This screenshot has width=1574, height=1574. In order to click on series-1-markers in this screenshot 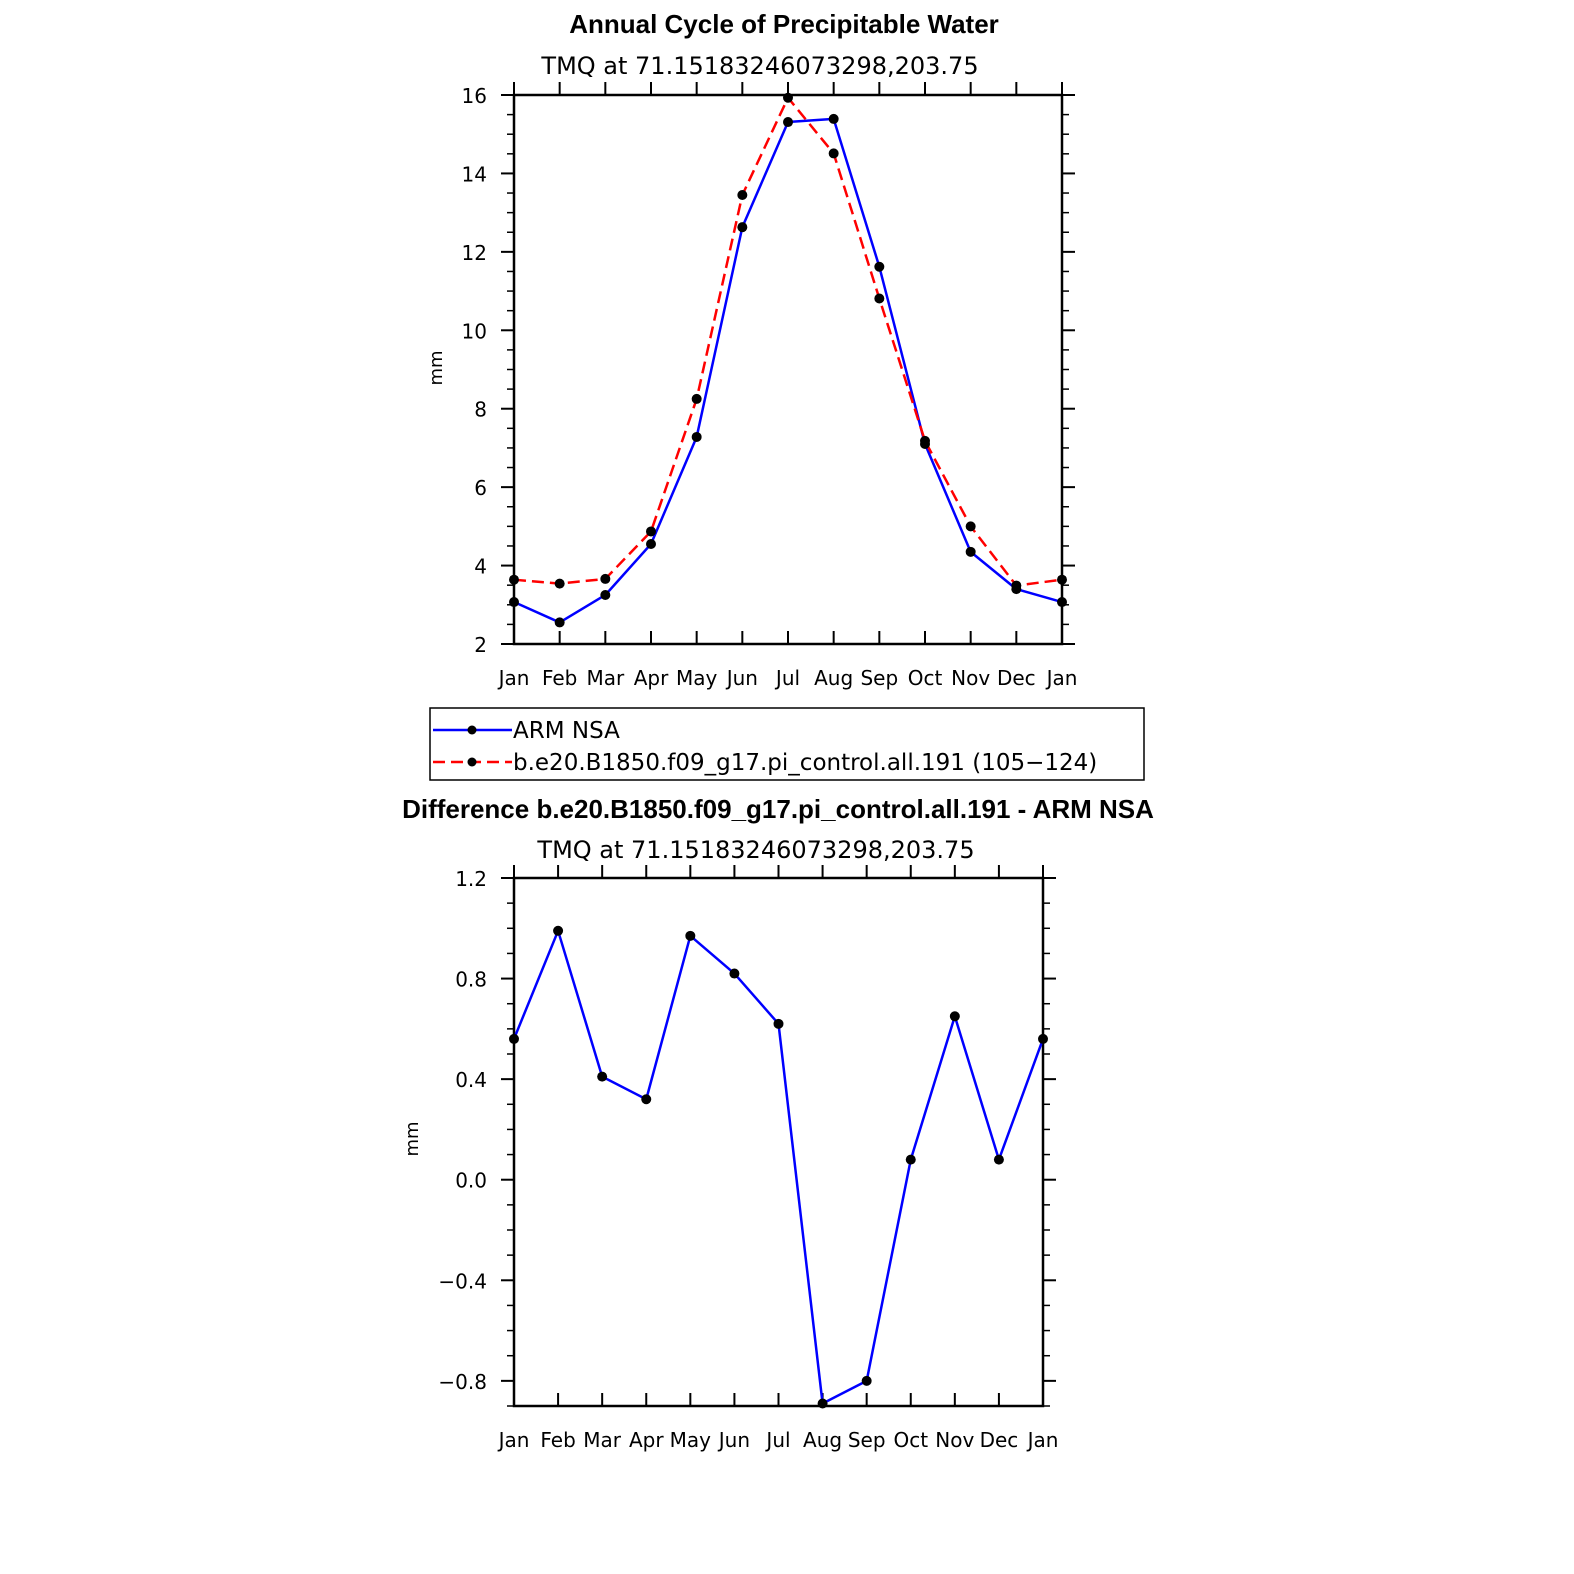, I will do `click(788, 341)`.